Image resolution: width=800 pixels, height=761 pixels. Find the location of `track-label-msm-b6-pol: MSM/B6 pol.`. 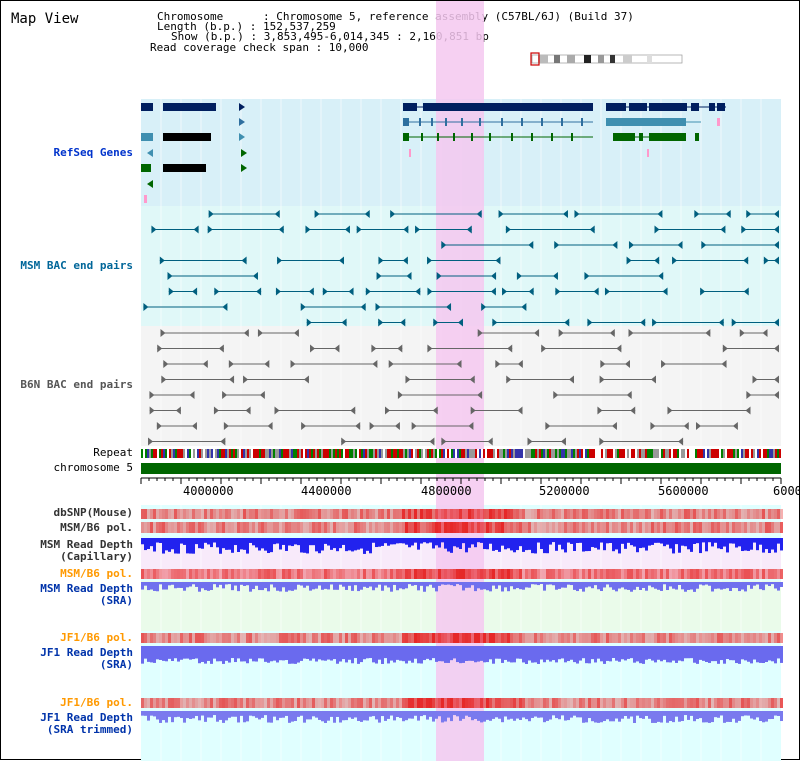

track-label-msm-b6-pol: MSM/B6 pol. is located at coordinates (96, 527).